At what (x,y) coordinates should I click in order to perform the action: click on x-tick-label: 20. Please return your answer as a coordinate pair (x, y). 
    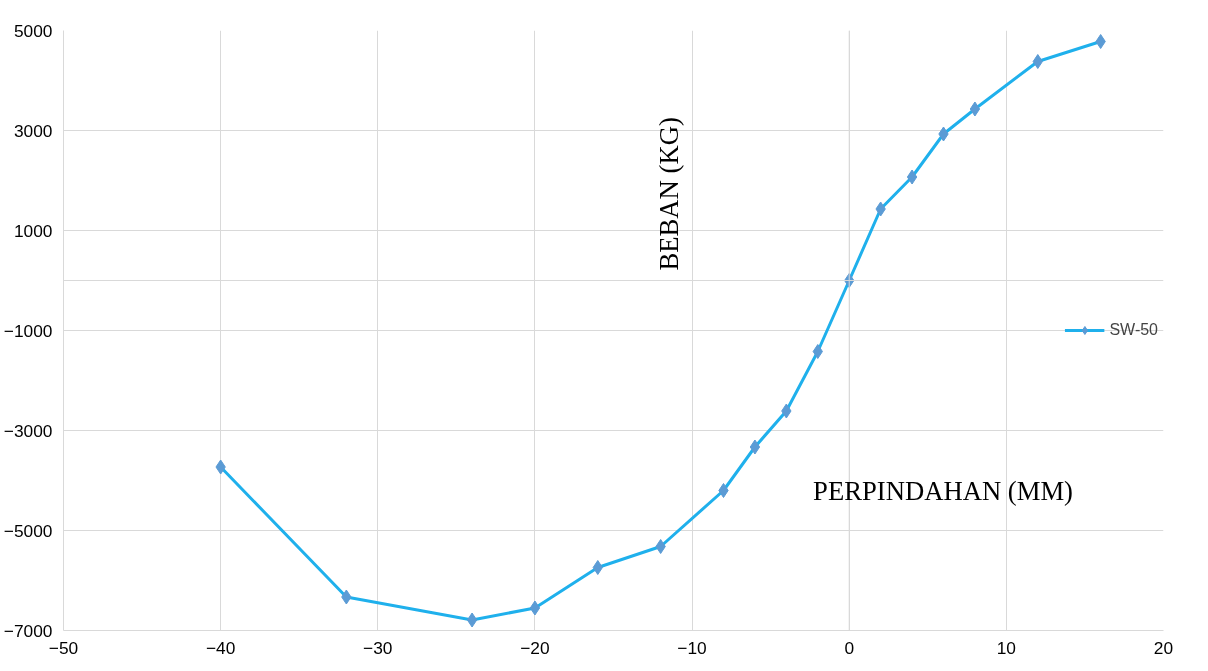
    Looking at the image, I should click on (1163, 647).